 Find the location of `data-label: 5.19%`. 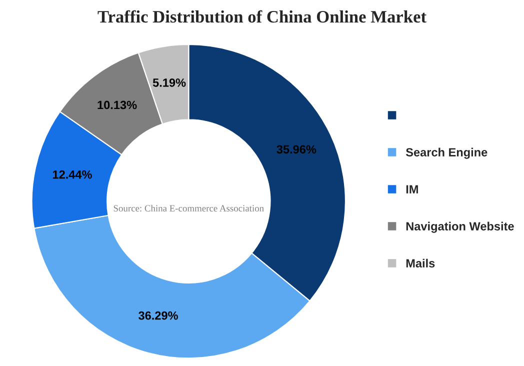

data-label: 5.19% is located at coordinates (169, 82).